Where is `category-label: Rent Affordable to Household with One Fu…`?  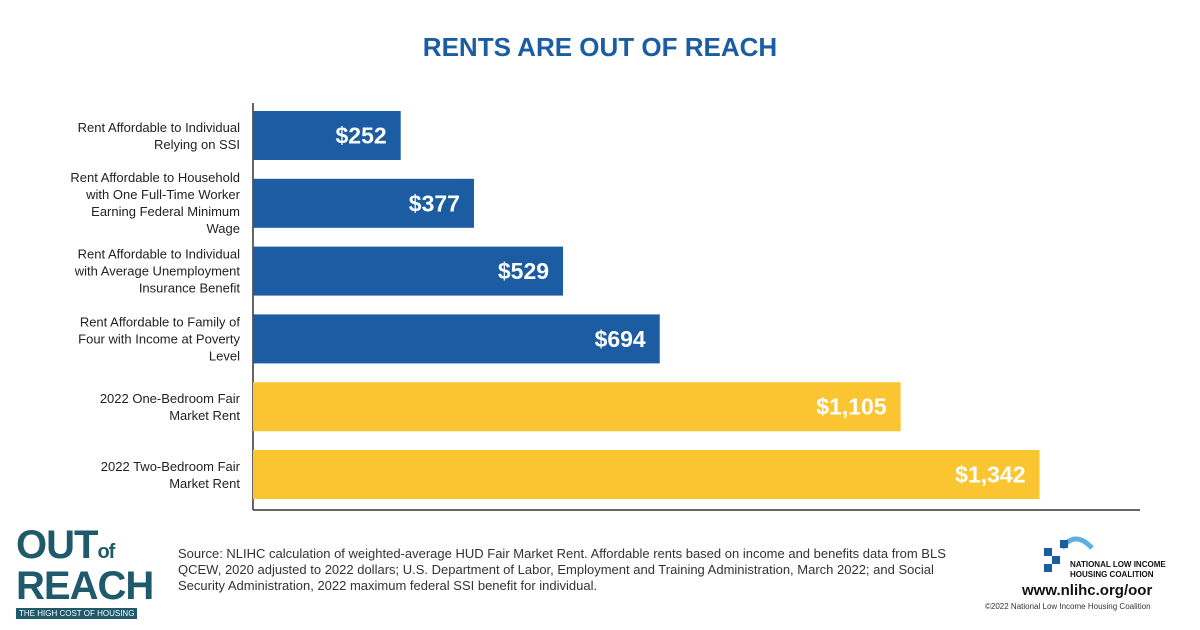
category-label: Rent Affordable to Household with One Fu… is located at coordinates (155, 203).